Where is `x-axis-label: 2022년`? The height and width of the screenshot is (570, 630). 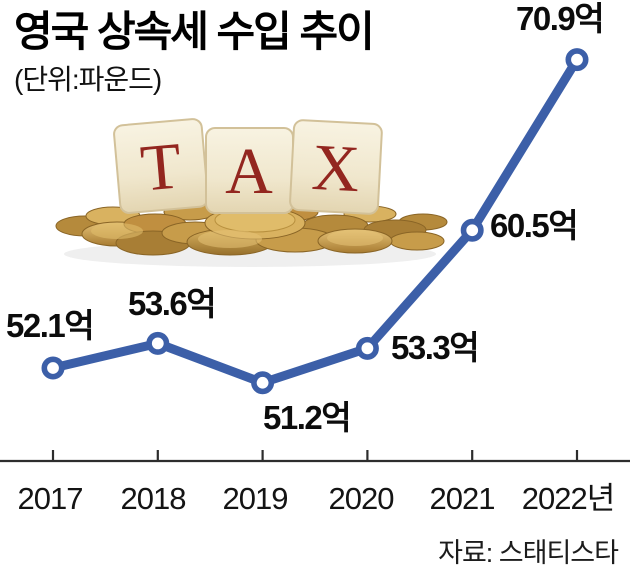 x-axis-label: 2022년 is located at coordinates (568, 498).